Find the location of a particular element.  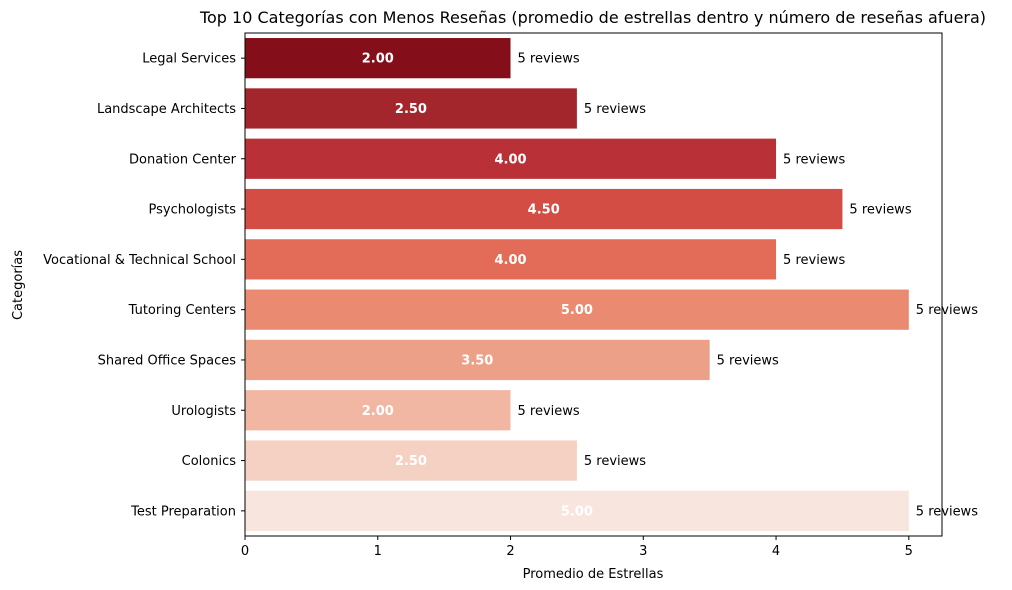

x-tick-label: 4 is located at coordinates (776, 551).